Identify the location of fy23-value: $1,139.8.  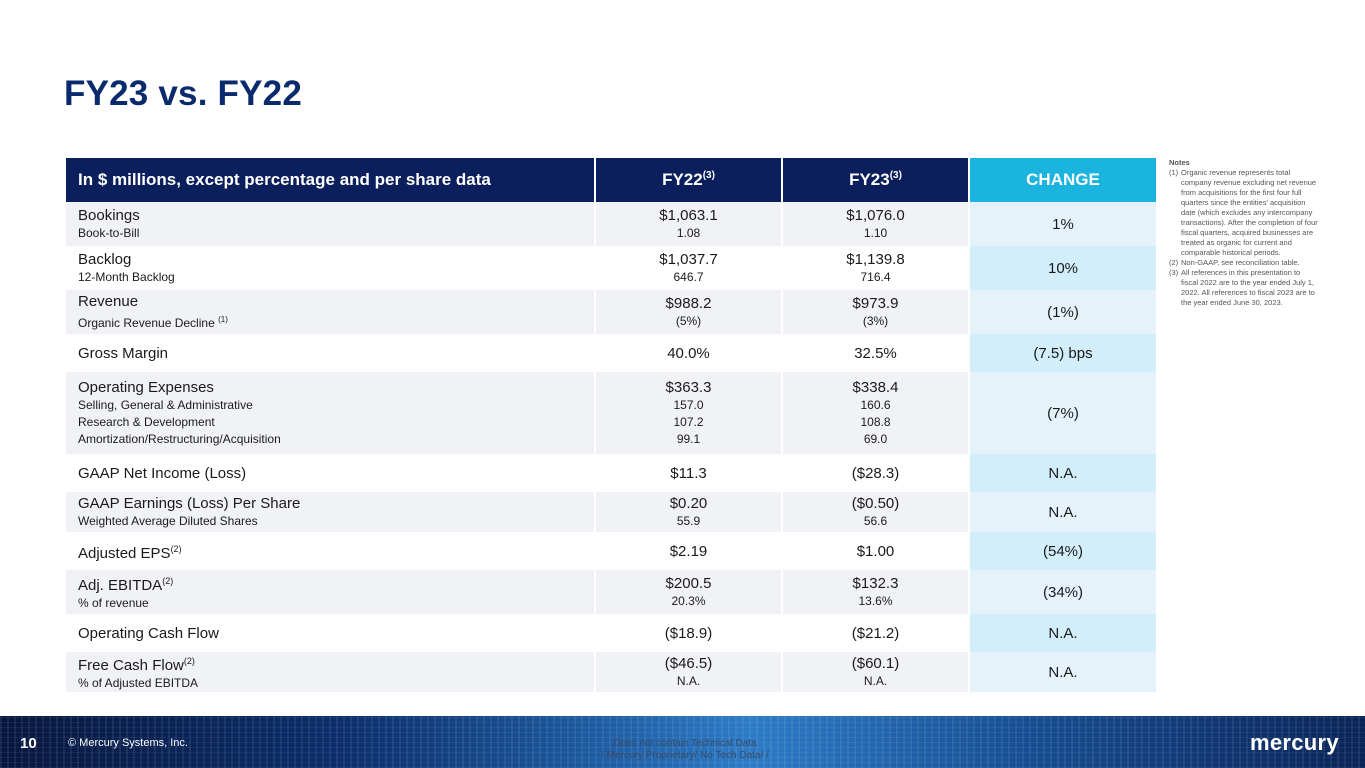
(875, 259).